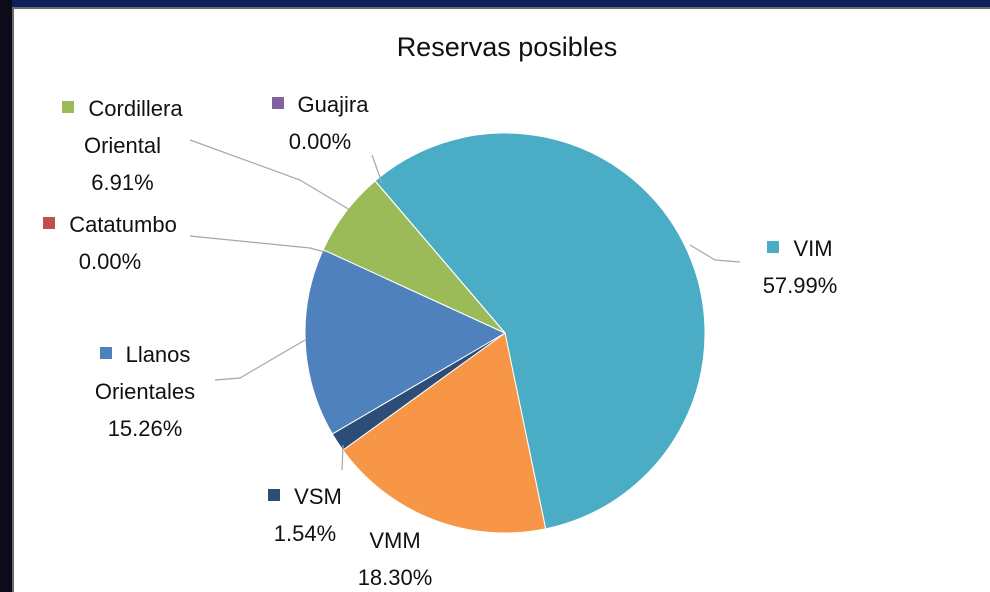 Image resolution: width=990 pixels, height=592 pixels. Describe the element at coordinates (145, 428) in the screenshot. I see `value-label: 15.26%` at that location.